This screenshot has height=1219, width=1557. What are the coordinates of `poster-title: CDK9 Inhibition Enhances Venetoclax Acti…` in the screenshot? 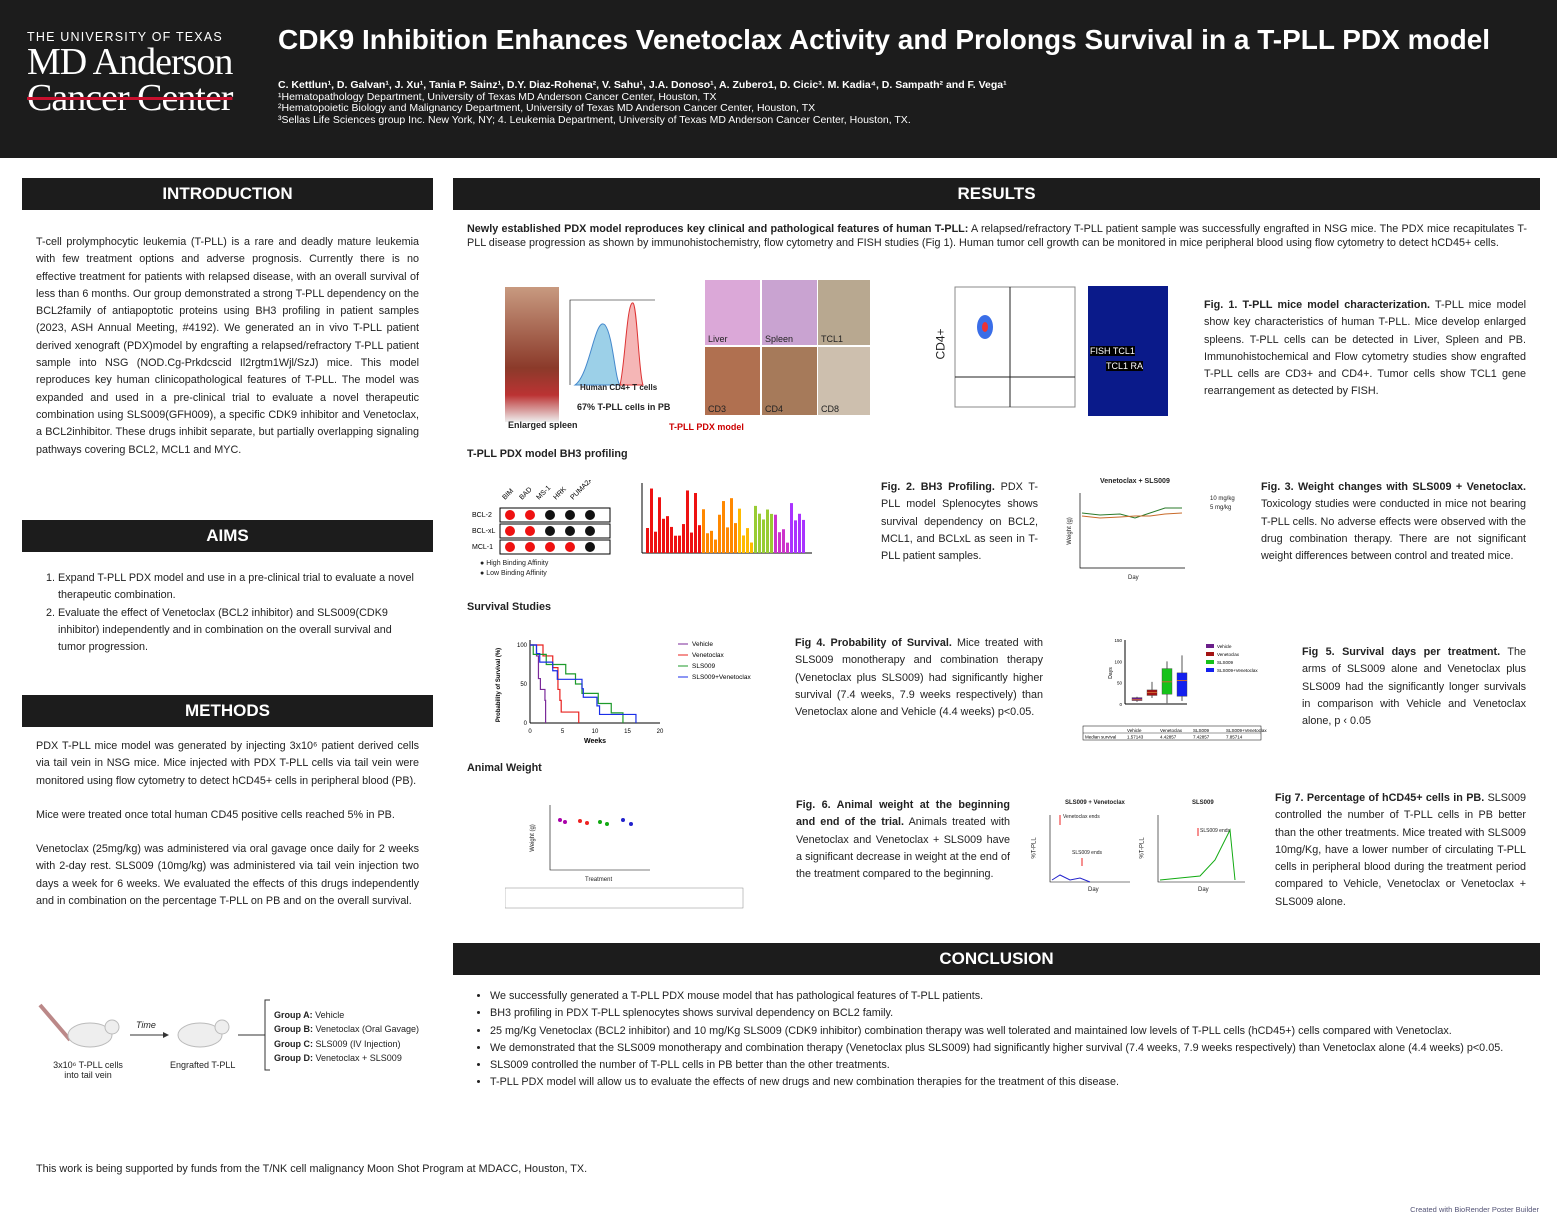 It's located at (884, 39).